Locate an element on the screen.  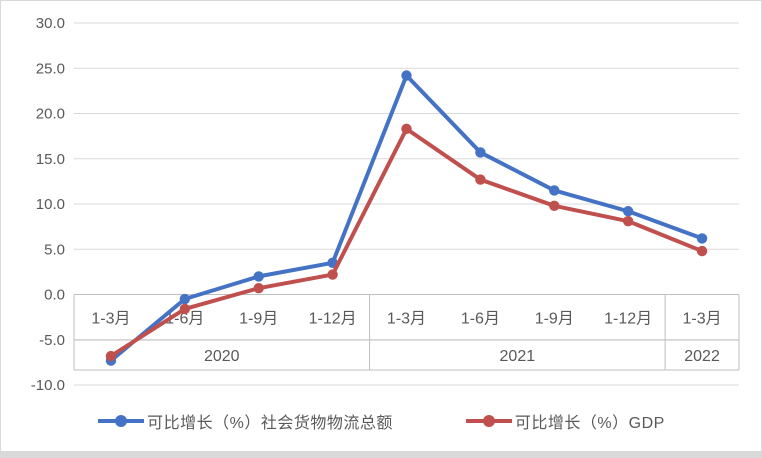
y-axis-tick-label: 5.0 is located at coordinates (54, 249).